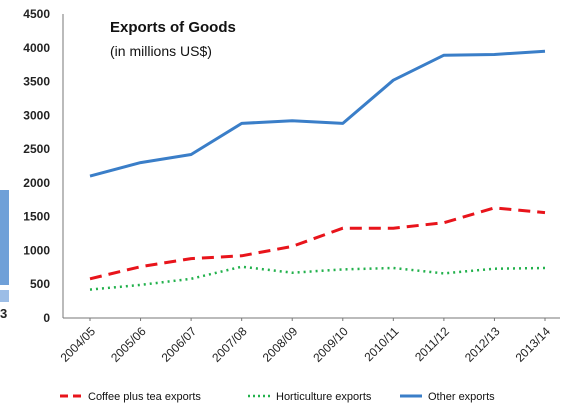 The width and height of the screenshot is (568, 412). Describe the element at coordinates (482, 344) in the screenshot. I see `x-tick-label: 2012/13` at that location.